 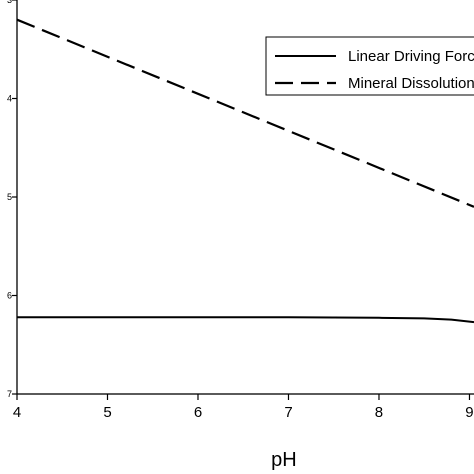 What do you see at coordinates (9, 2) in the screenshot?
I see `y-tick-label: 3` at bounding box center [9, 2].